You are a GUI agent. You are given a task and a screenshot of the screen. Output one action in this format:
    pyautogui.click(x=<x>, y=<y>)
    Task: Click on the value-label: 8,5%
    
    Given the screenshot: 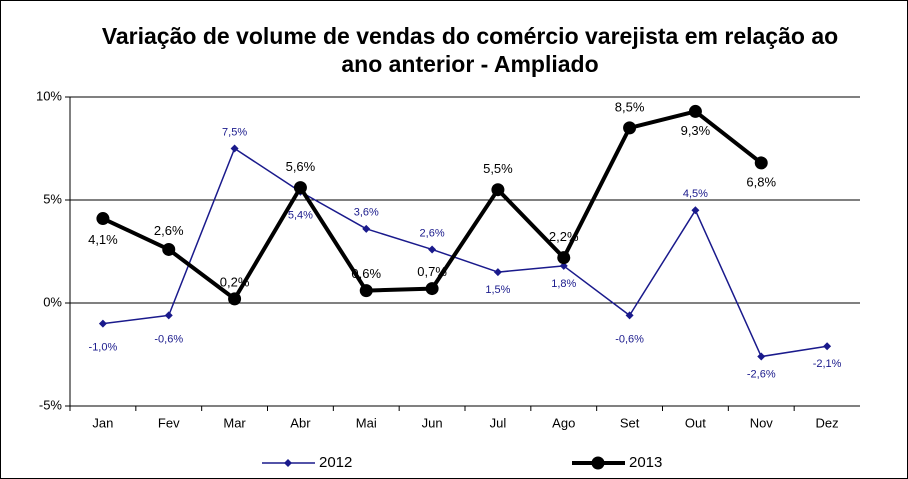 What is the action you would take?
    pyautogui.click(x=630, y=106)
    